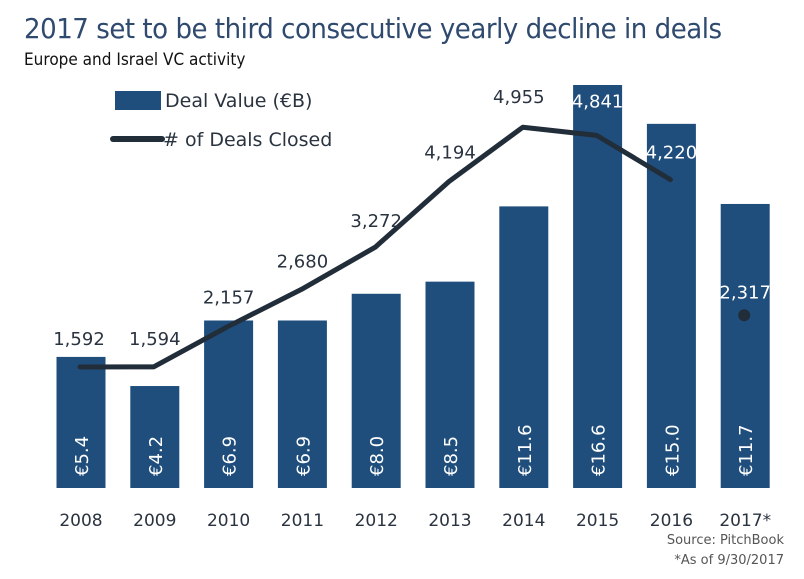 This screenshot has width=804, height=579. Describe the element at coordinates (238, 101) in the screenshot. I see `legend-label-deal-value: Deal Value (€B)` at that location.